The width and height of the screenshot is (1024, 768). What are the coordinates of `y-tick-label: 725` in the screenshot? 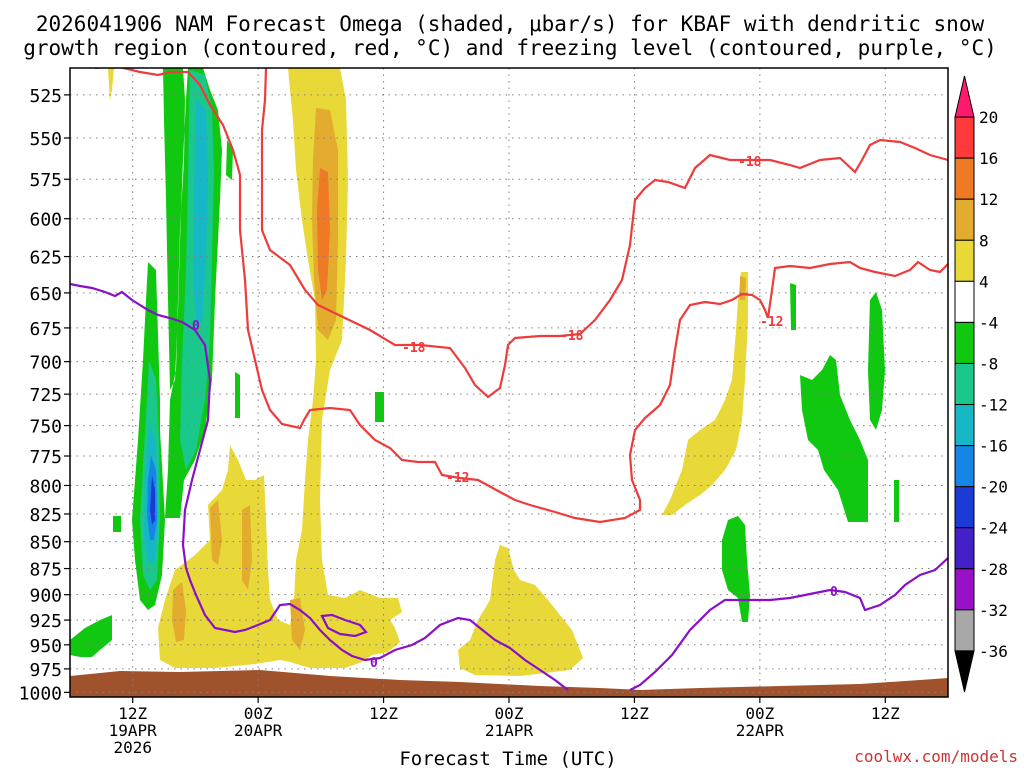 It's located at (45, 395).